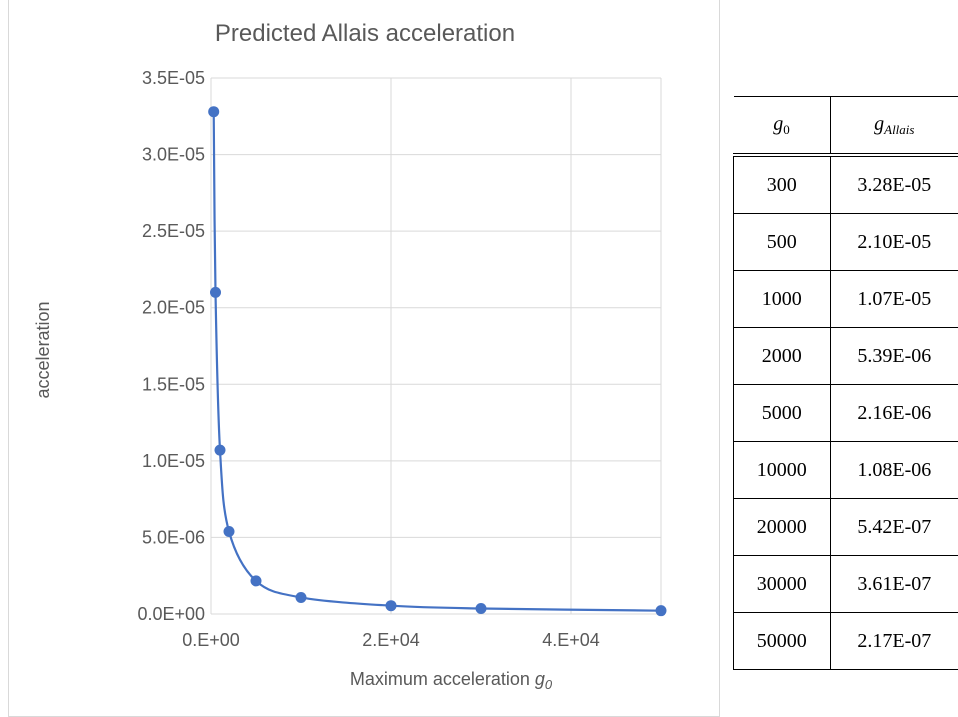 The height and width of the screenshot is (717, 958). Describe the element at coordinates (173, 537) in the screenshot. I see `y-tick-label: 5.0E-06` at that location.